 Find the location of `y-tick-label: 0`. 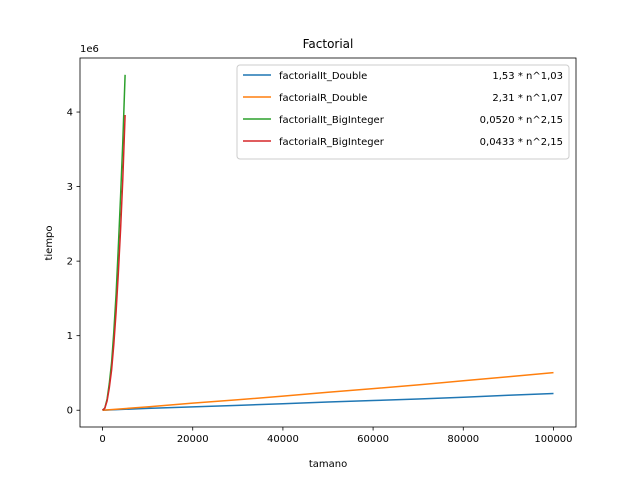

y-tick-label: 0 is located at coordinates (70, 411).